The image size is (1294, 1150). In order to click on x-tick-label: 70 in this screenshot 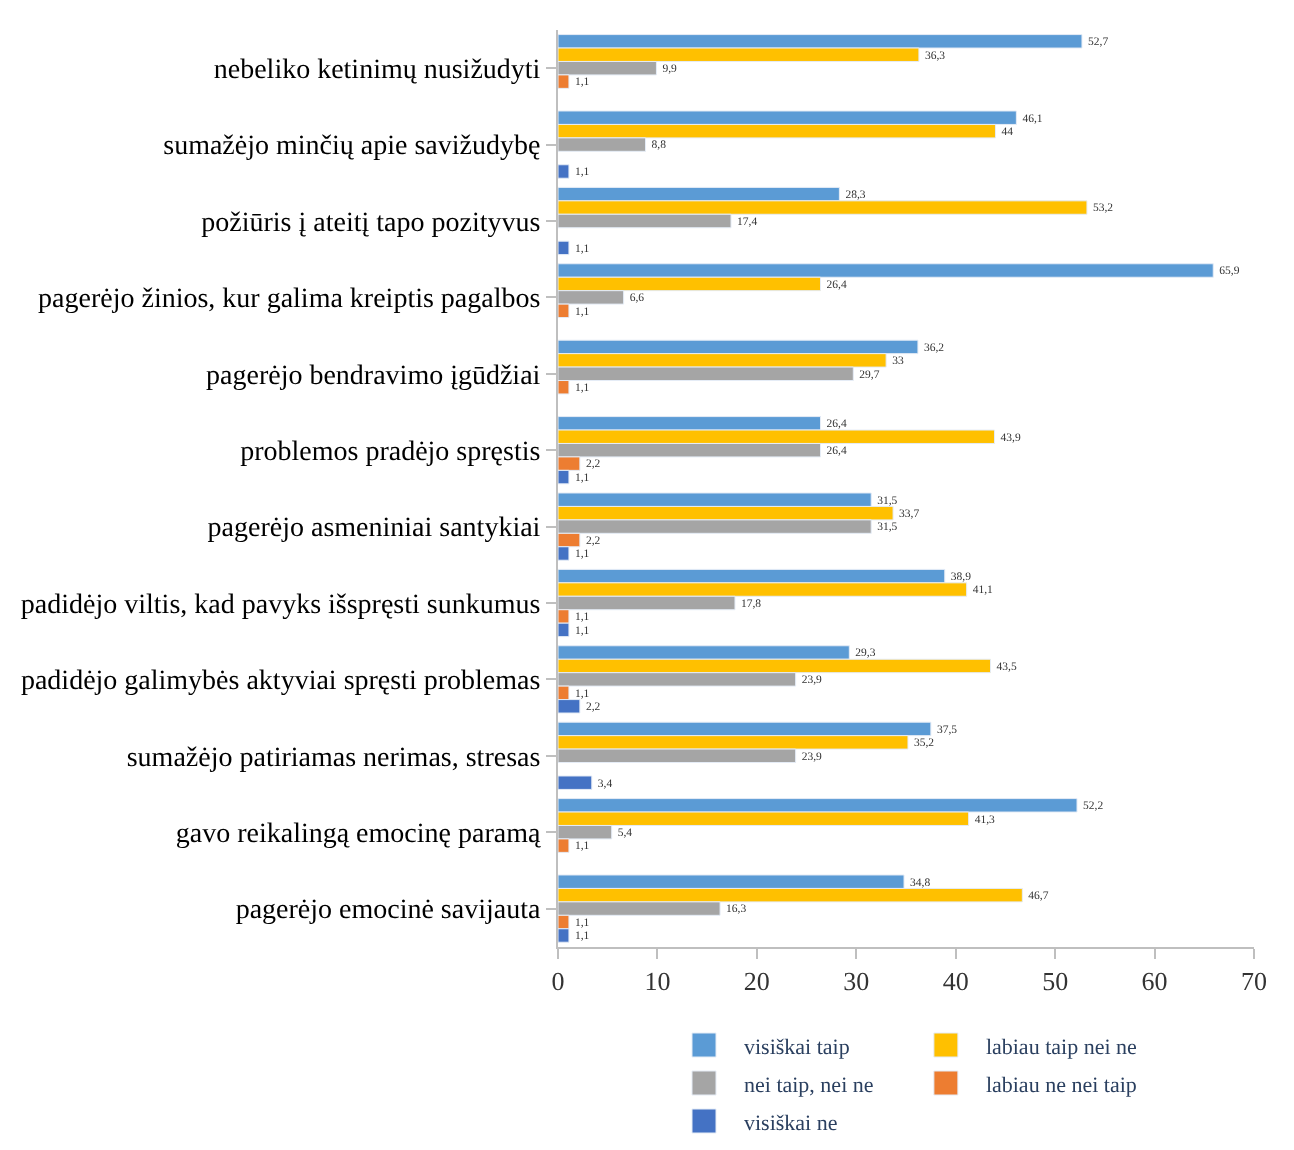, I will do `click(1254, 981)`.